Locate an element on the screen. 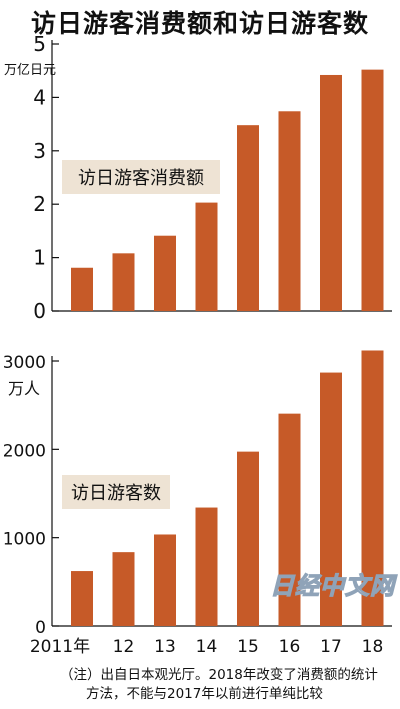  footnote-line-2: 方法，不能与2017年以前进行单纯比较 is located at coordinates (204, 694).